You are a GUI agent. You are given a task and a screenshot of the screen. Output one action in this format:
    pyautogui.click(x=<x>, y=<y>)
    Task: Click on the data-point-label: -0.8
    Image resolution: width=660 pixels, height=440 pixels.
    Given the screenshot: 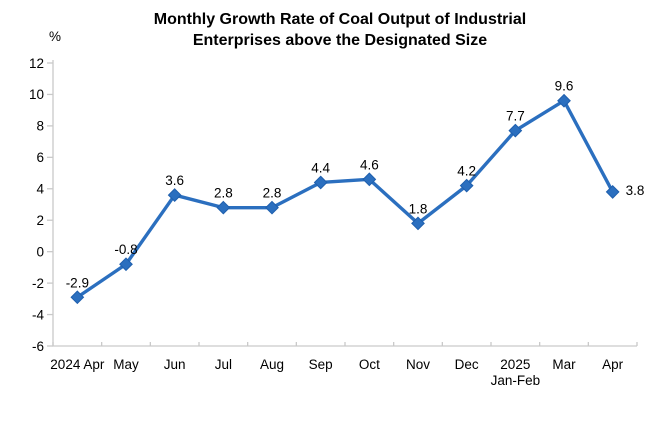 What is the action you would take?
    pyautogui.click(x=125, y=249)
    